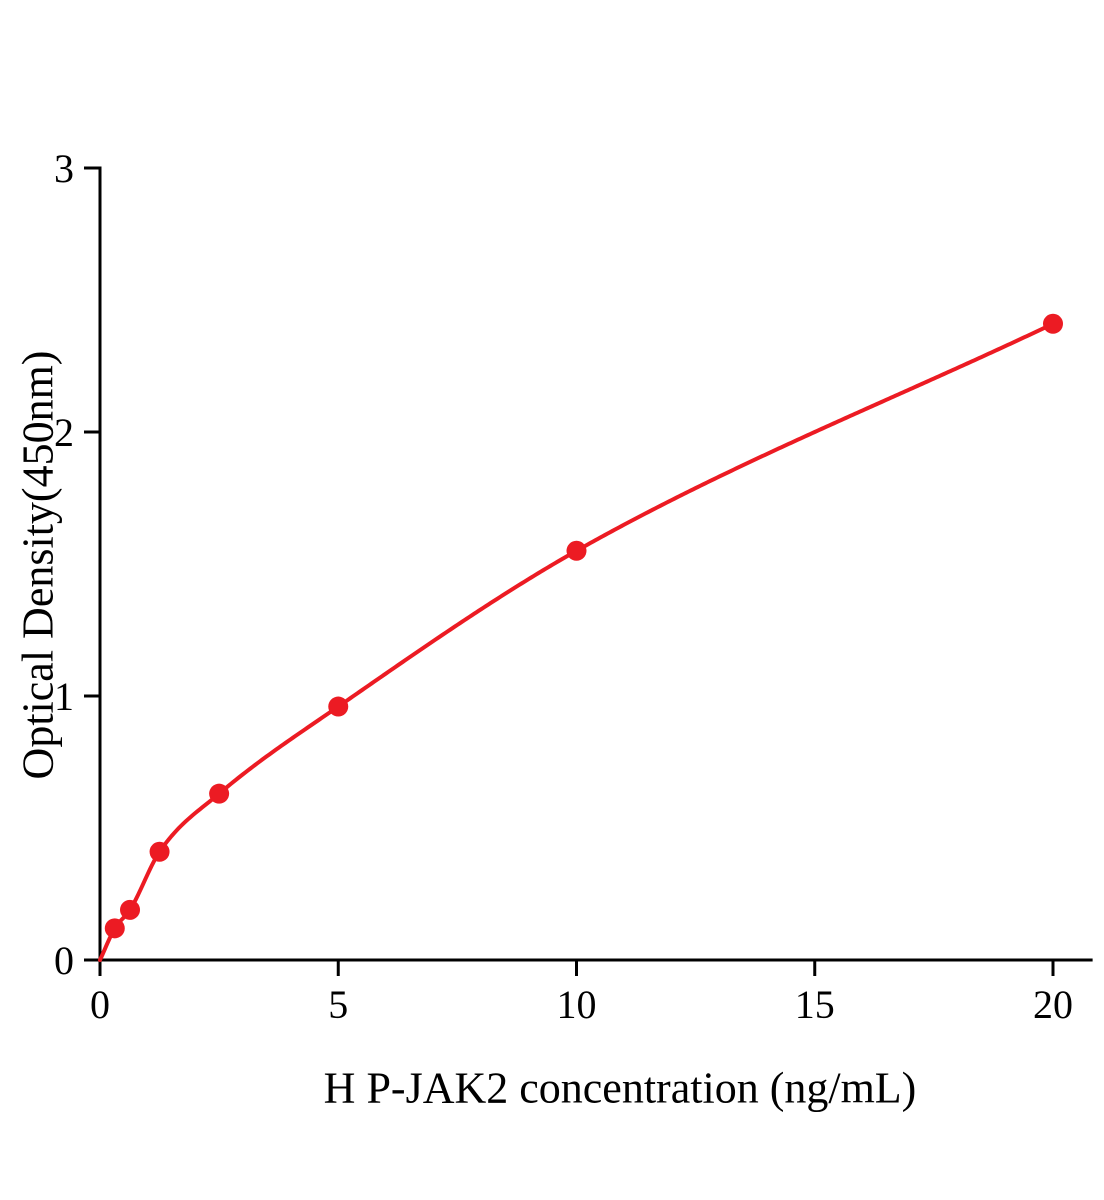 Image resolution: width=1104 pixels, height=1200 pixels. What do you see at coordinates (620, 1088) in the screenshot?
I see `x-axis-title: H P-JAK2 concentration (ng/mL)` at bounding box center [620, 1088].